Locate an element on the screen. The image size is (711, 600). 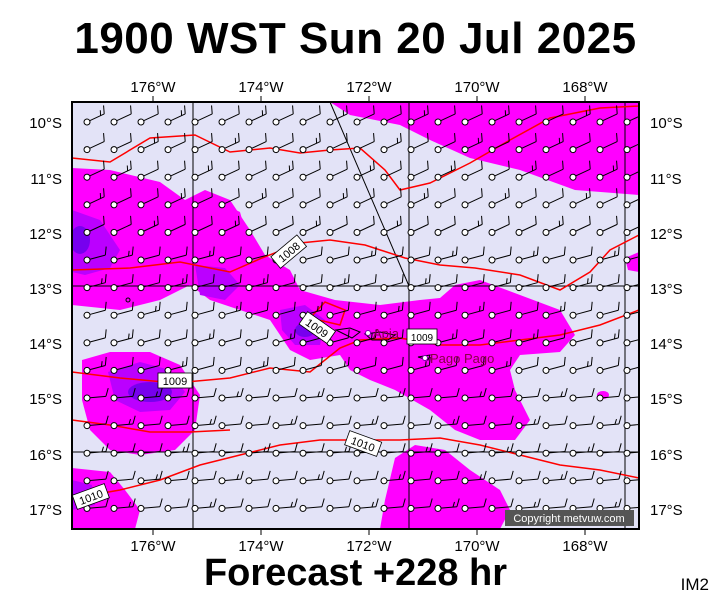
lon-label: 174°W is located at coordinates (261, 87).